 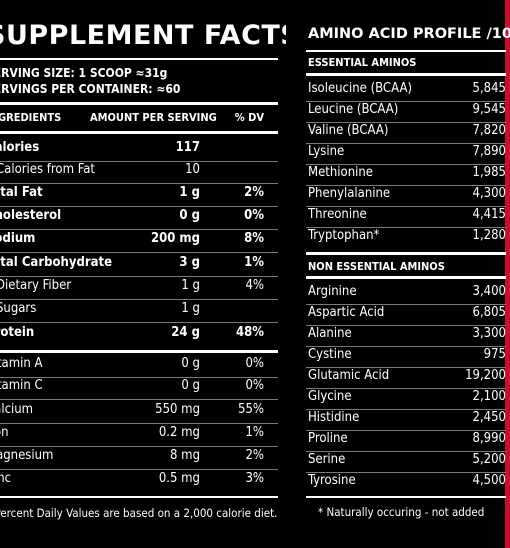 What do you see at coordinates (139, 497) in the screenshot?
I see `bottom-rule` at bounding box center [139, 497].